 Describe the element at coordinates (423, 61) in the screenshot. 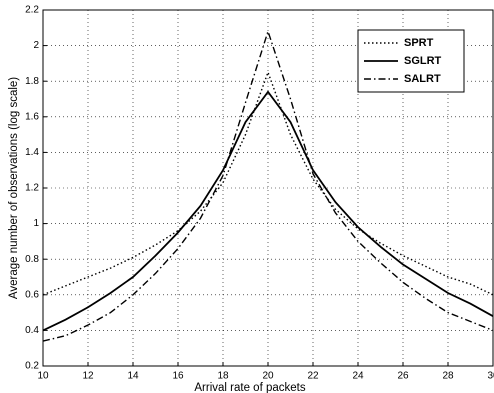

I see `legend-label: SGLRT` at that location.